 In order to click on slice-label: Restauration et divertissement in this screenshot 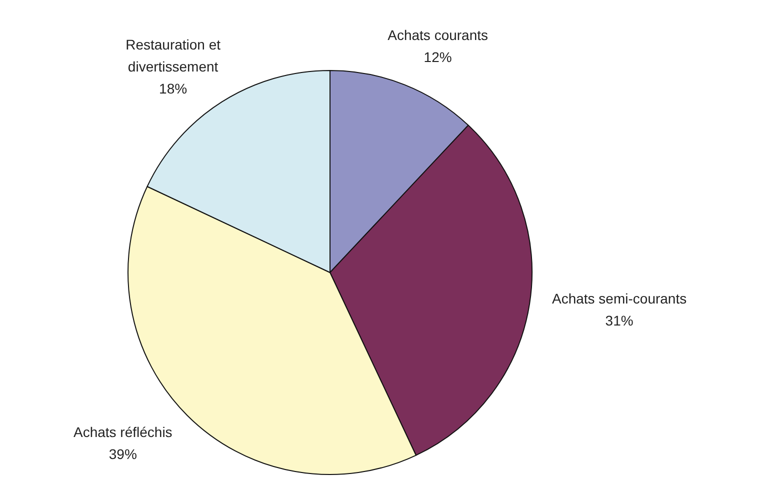, I will do `click(173, 55)`.